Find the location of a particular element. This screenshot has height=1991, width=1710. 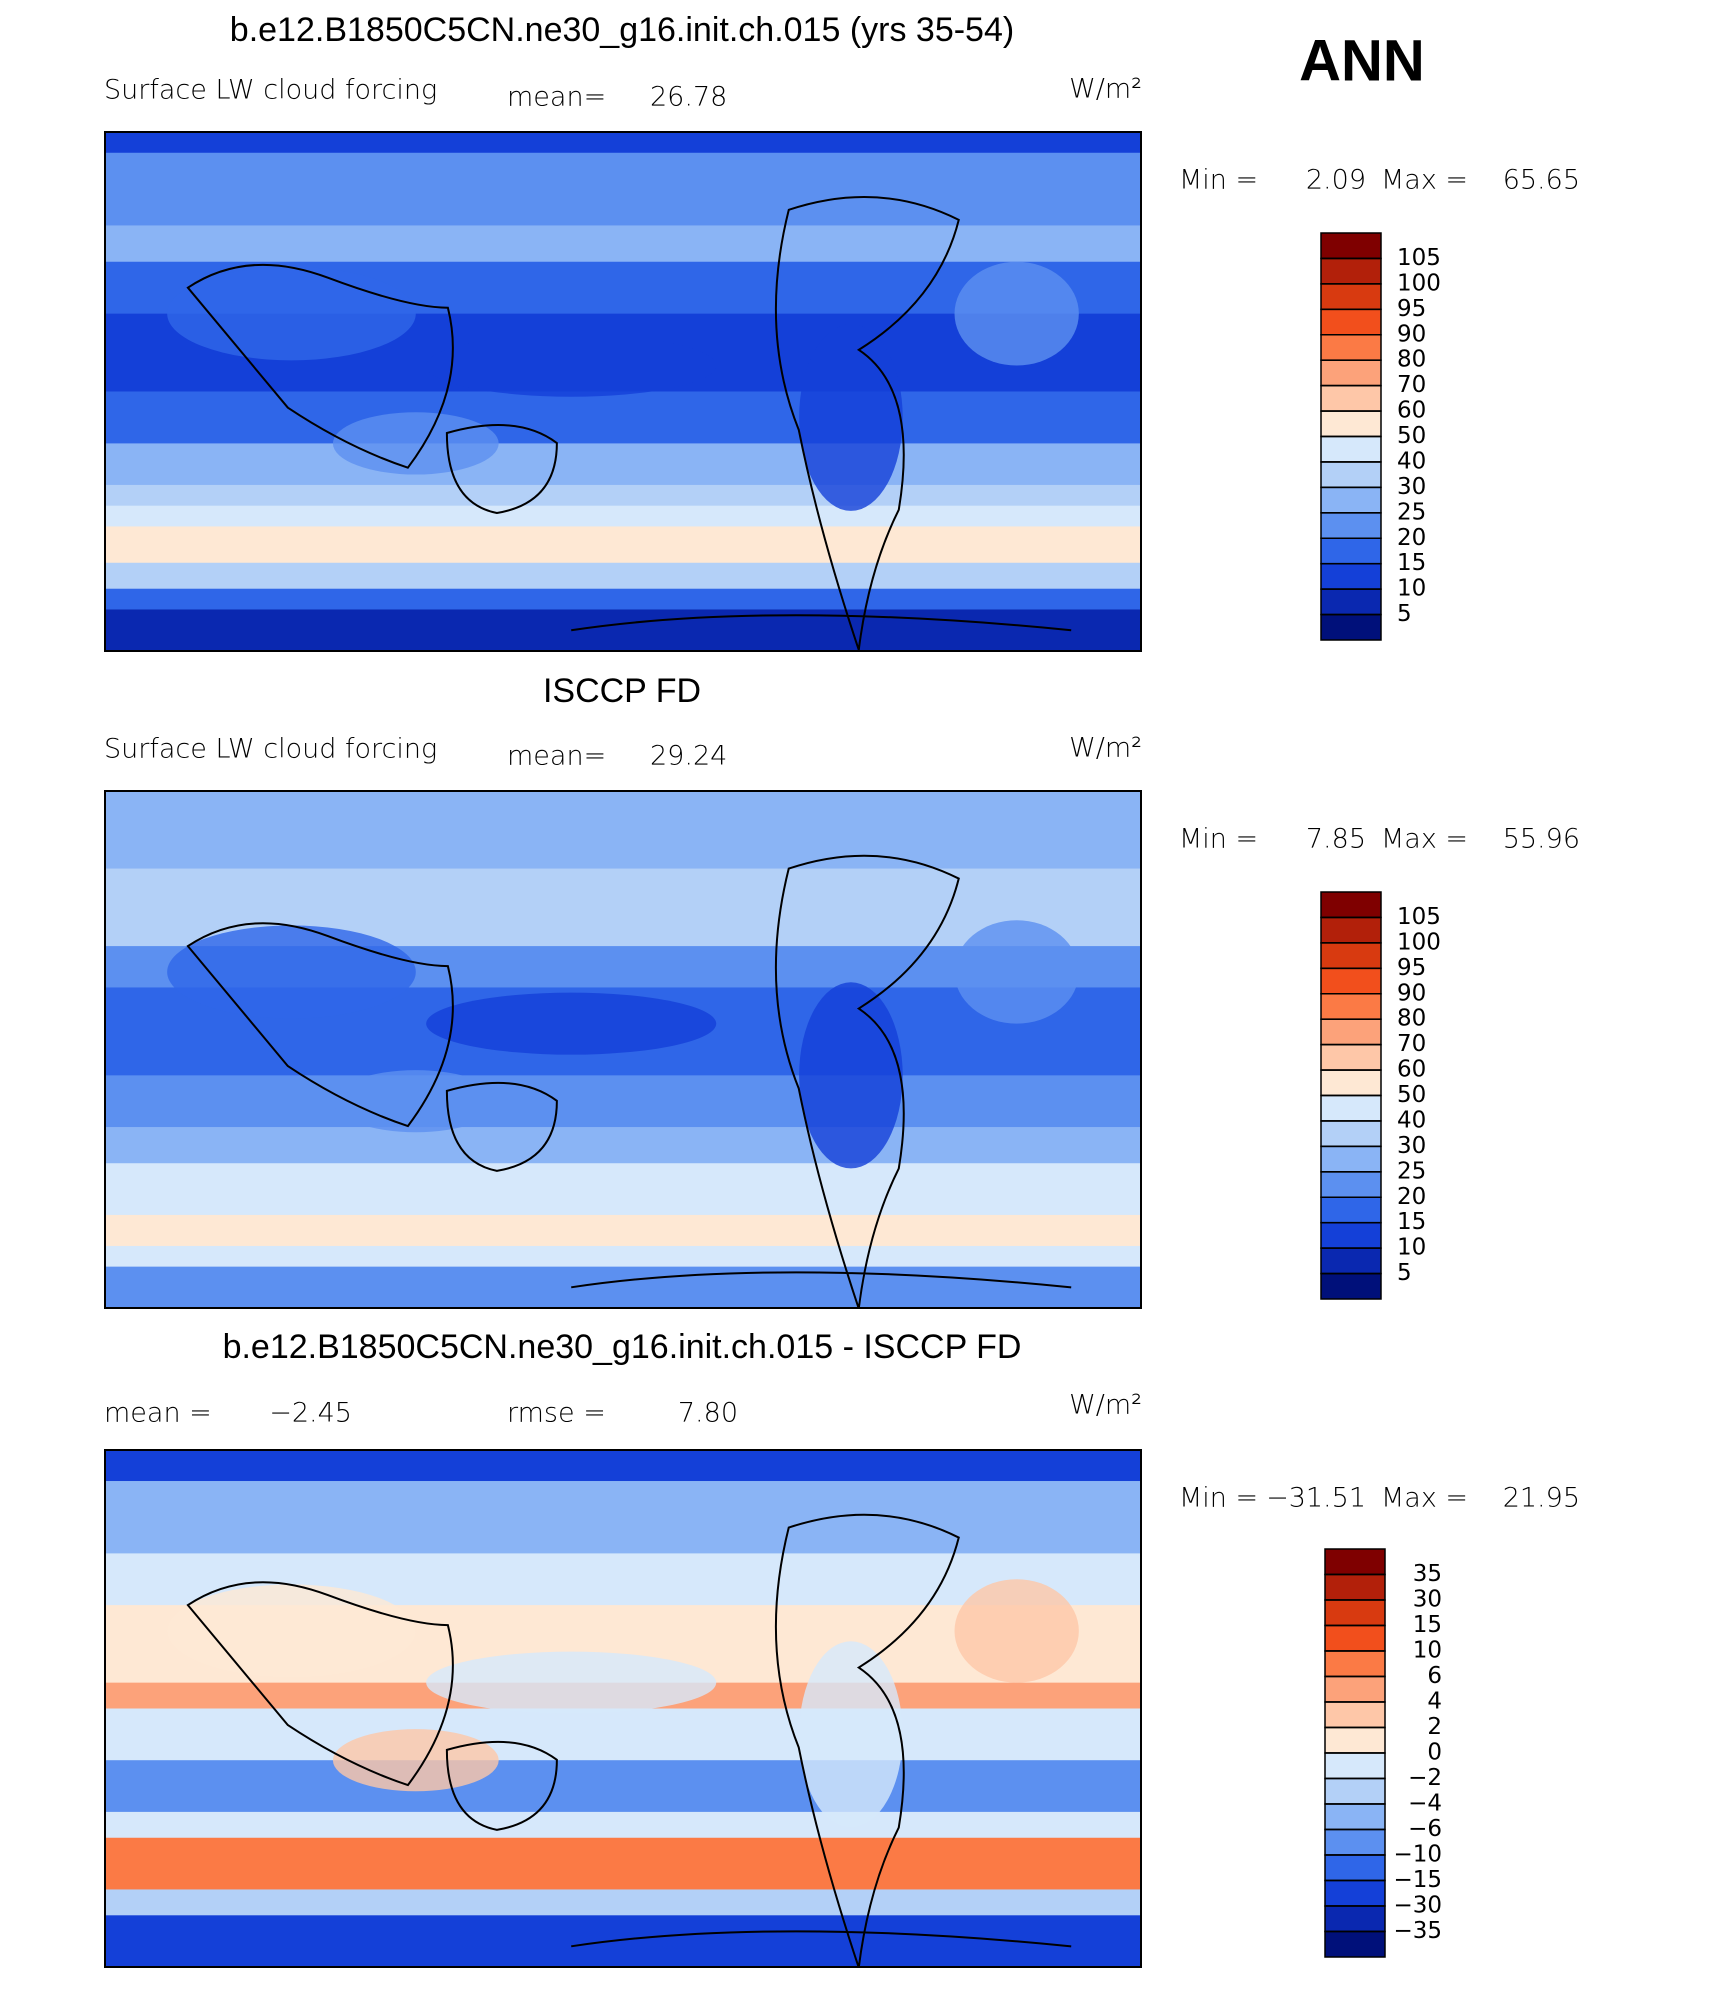

variable-name: Surface LW cloud forcing is located at coordinates (270, 749).